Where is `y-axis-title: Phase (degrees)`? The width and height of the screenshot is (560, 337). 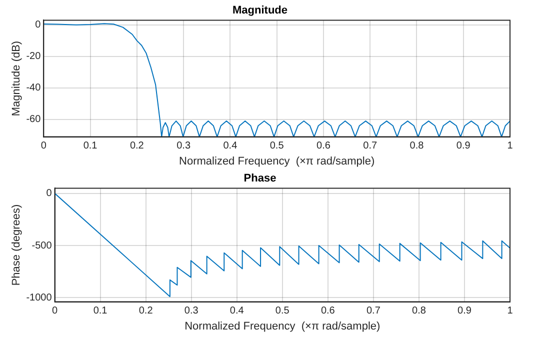 y-axis-title: Phase (degrees) is located at coordinates (16, 245).